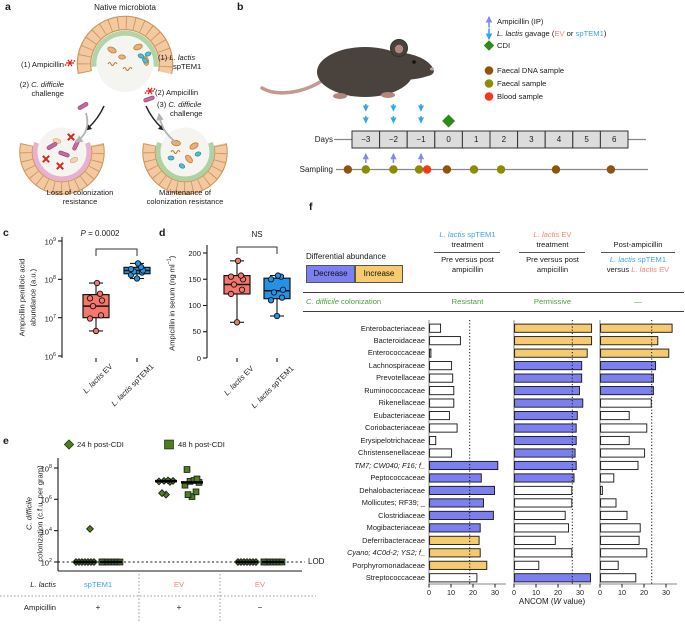 This screenshot has height=626, width=685. Describe the element at coordinates (559, 33) in the screenshot. I see `ev-label: EV` at that location.